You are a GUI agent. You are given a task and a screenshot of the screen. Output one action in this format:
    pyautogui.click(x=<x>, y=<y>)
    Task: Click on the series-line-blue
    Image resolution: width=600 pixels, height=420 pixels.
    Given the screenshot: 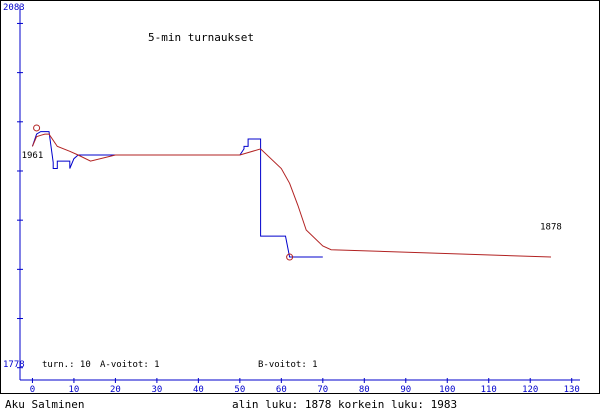 What is the action you would take?
    pyautogui.click(x=177, y=194)
    